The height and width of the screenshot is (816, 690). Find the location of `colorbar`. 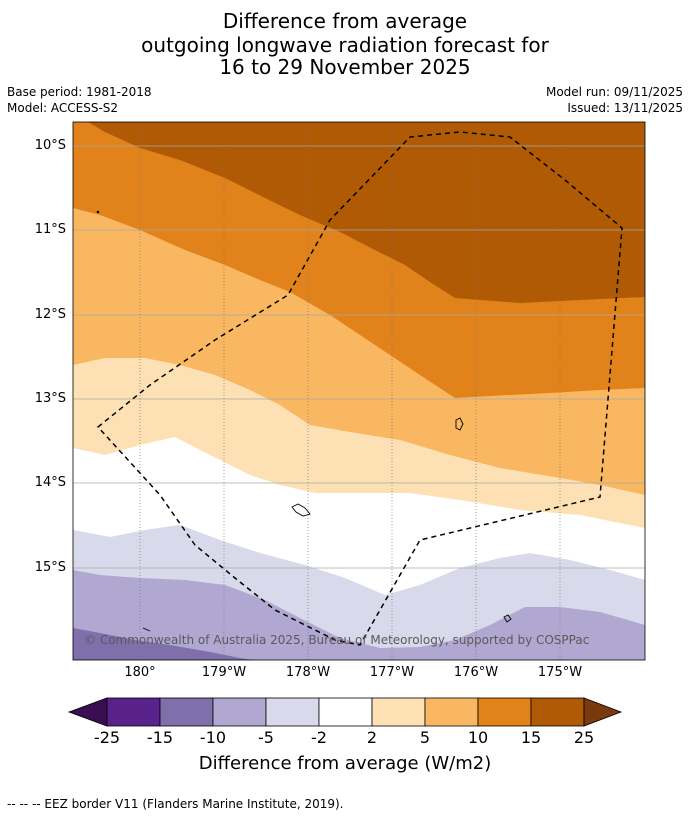

colorbar is located at coordinates (345, 712).